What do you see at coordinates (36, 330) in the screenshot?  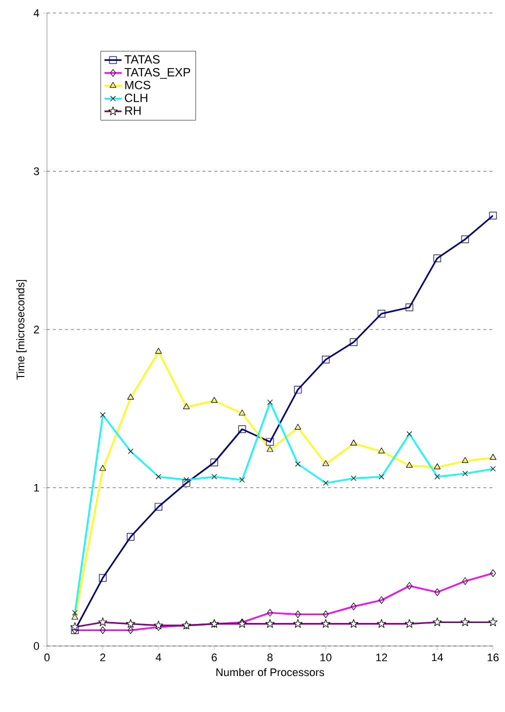 I see `y-tick-label: 2` at bounding box center [36, 330].